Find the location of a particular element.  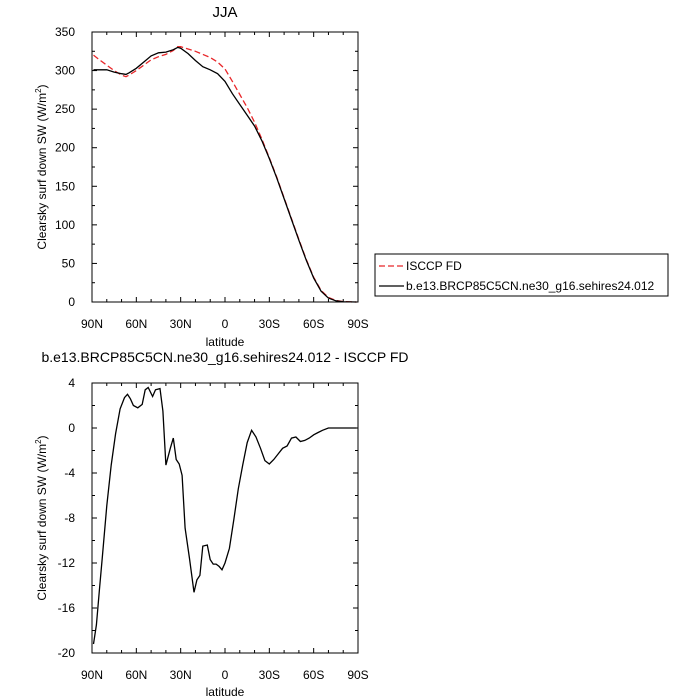

legend-label-isccp: ISCCP FD is located at coordinates (434, 266).